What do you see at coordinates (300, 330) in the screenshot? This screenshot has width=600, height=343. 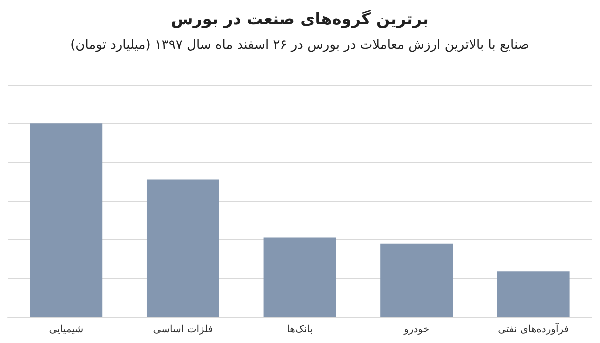 I see `x-tick-label: بانک‌ها` at bounding box center [300, 330].